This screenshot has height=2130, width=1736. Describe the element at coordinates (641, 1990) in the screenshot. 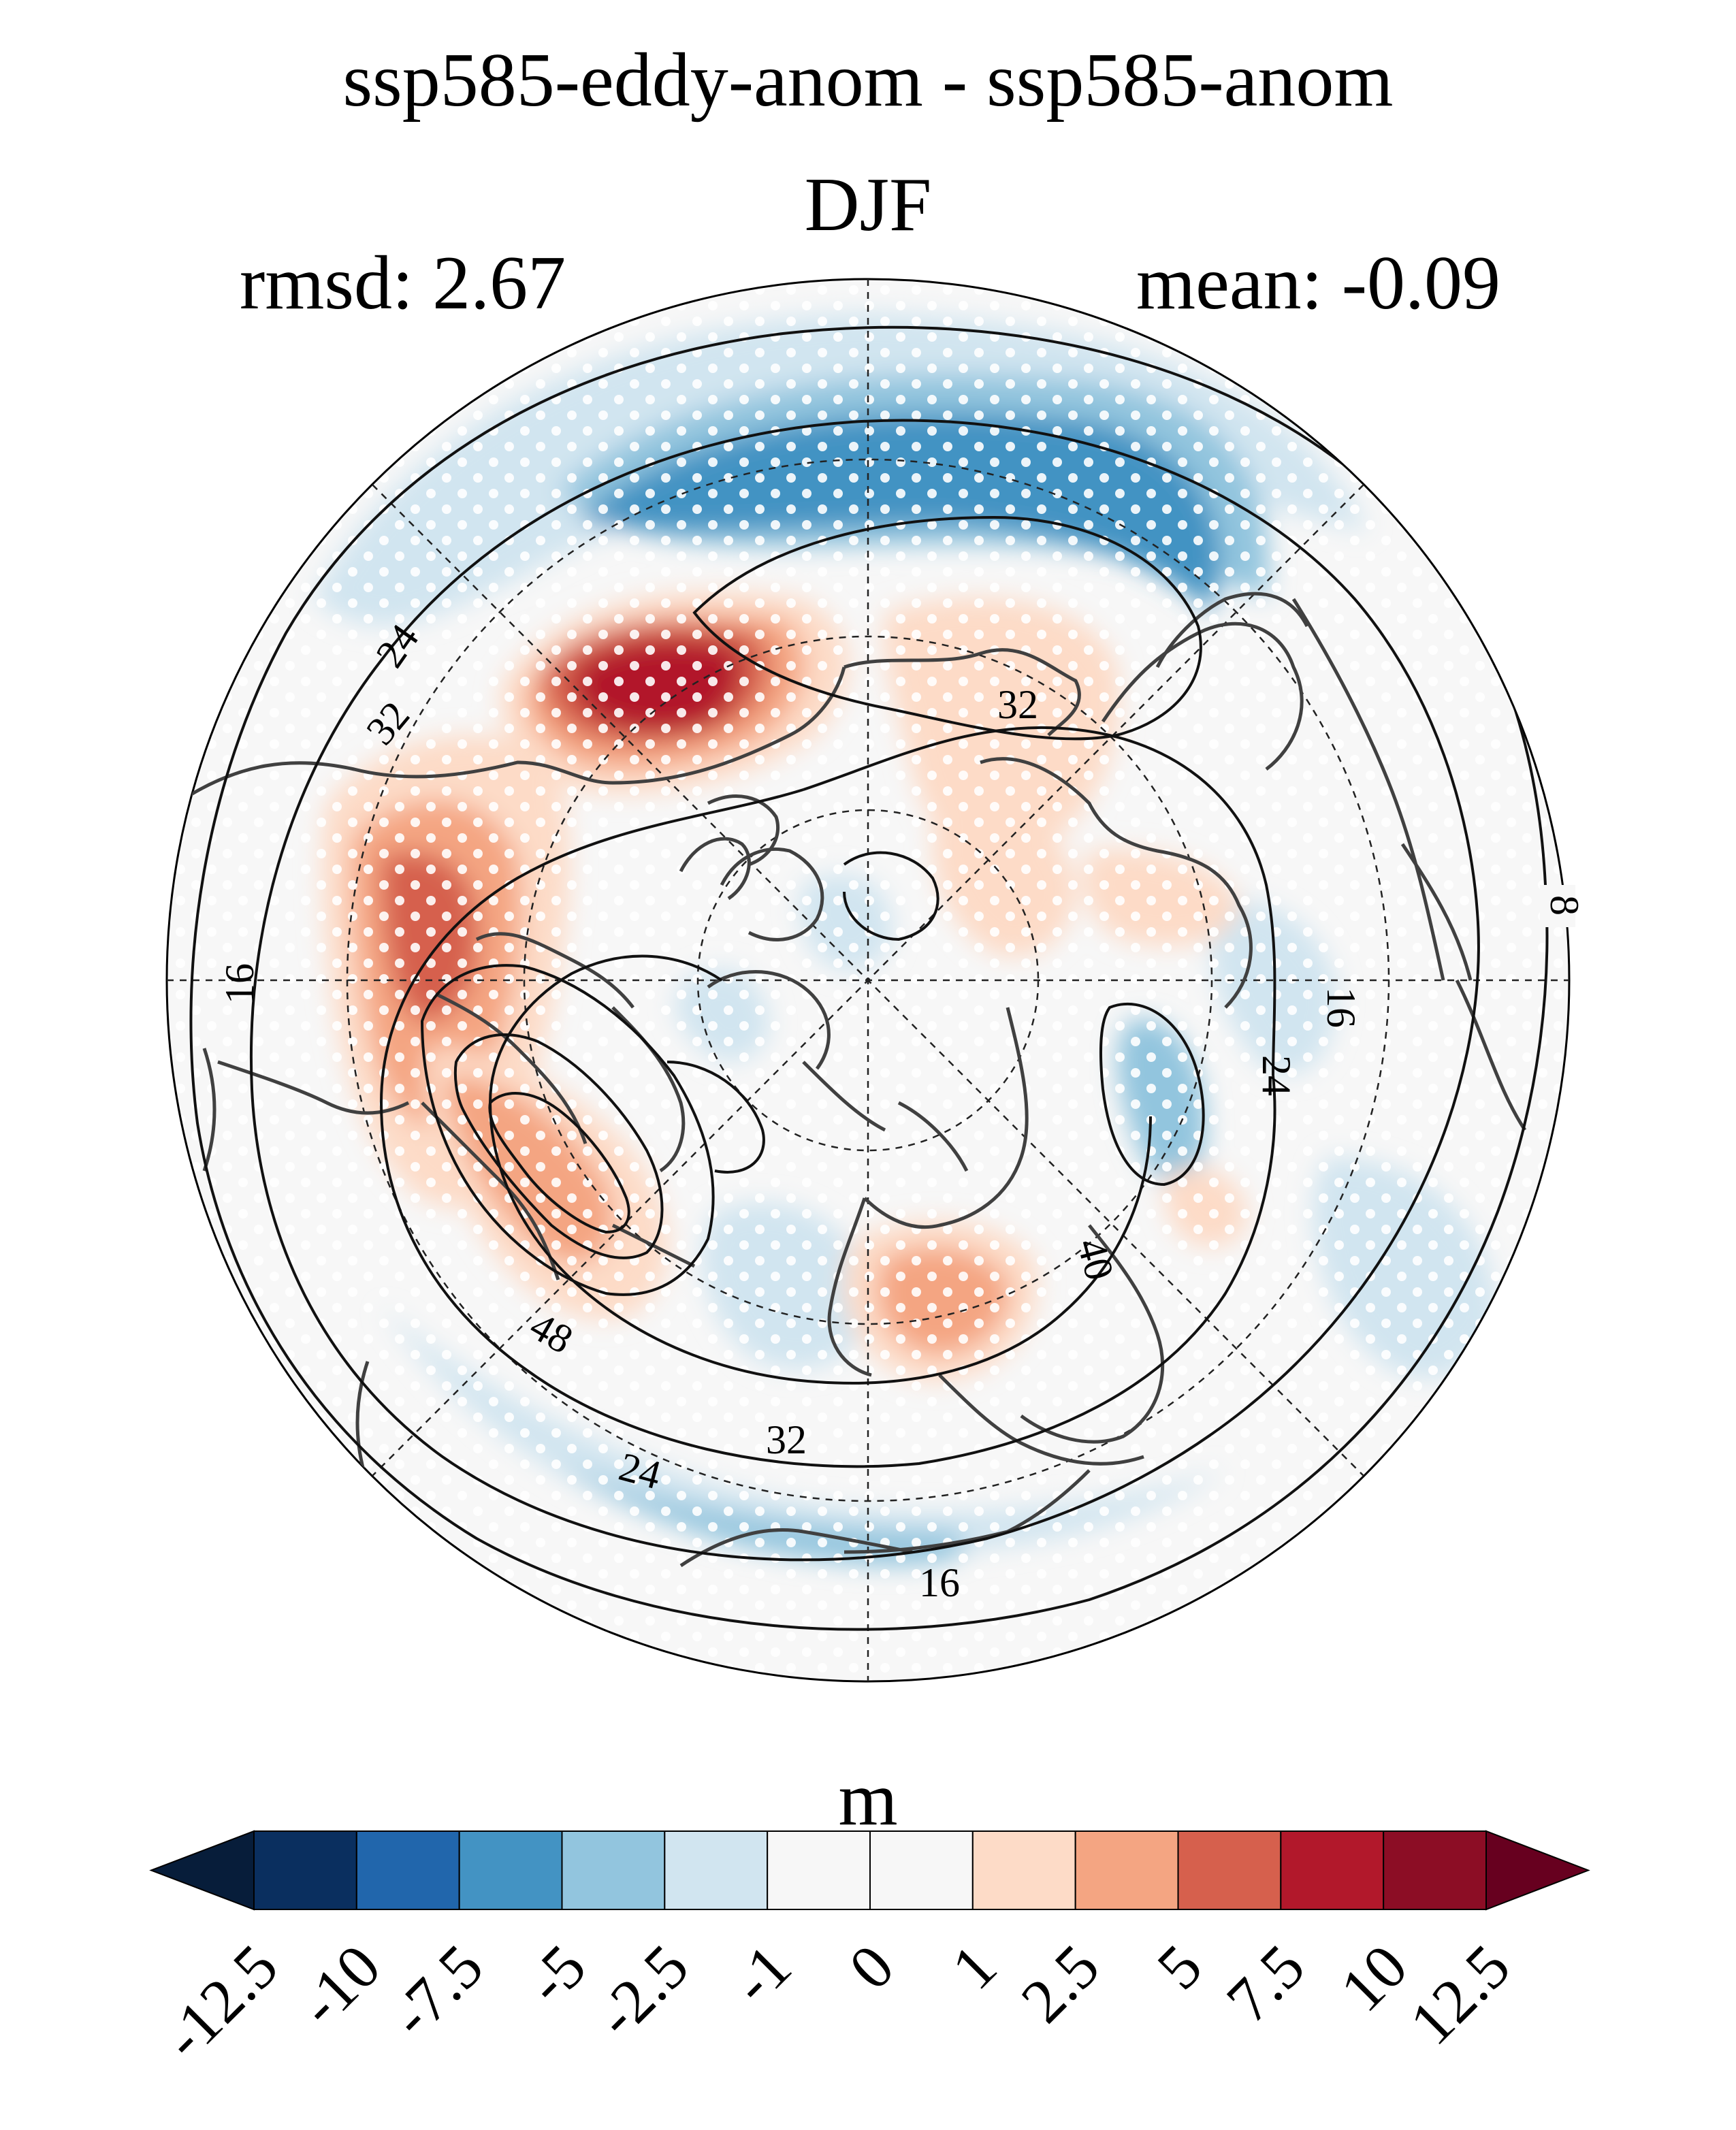

I see `colorbar-tick-label: -2.5` at that location.